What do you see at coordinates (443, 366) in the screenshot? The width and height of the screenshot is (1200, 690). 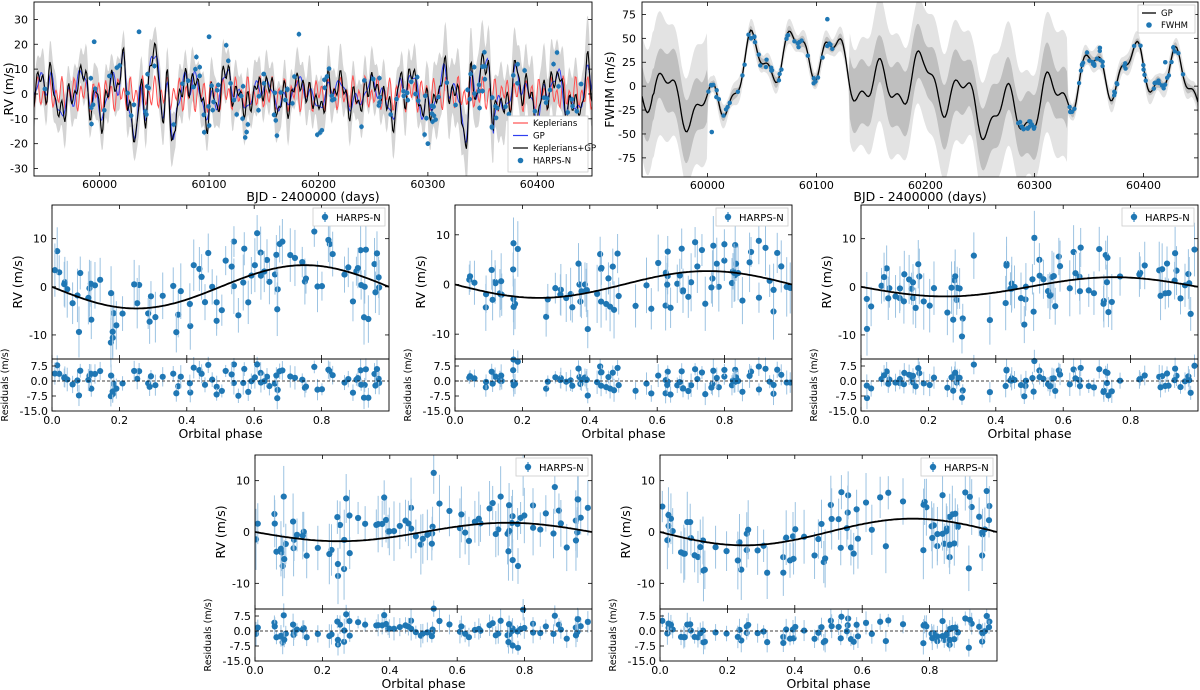 I see `residual-y-tick-label: 7.5` at bounding box center [443, 366].